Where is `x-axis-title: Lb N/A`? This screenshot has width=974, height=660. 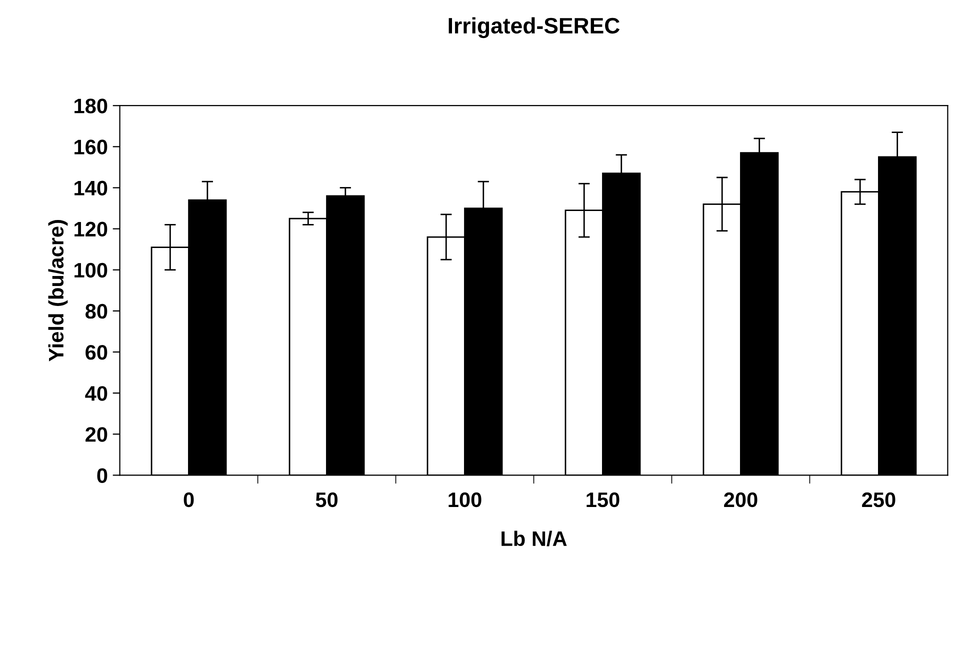 x-axis-title: Lb N/A is located at coordinates (534, 538).